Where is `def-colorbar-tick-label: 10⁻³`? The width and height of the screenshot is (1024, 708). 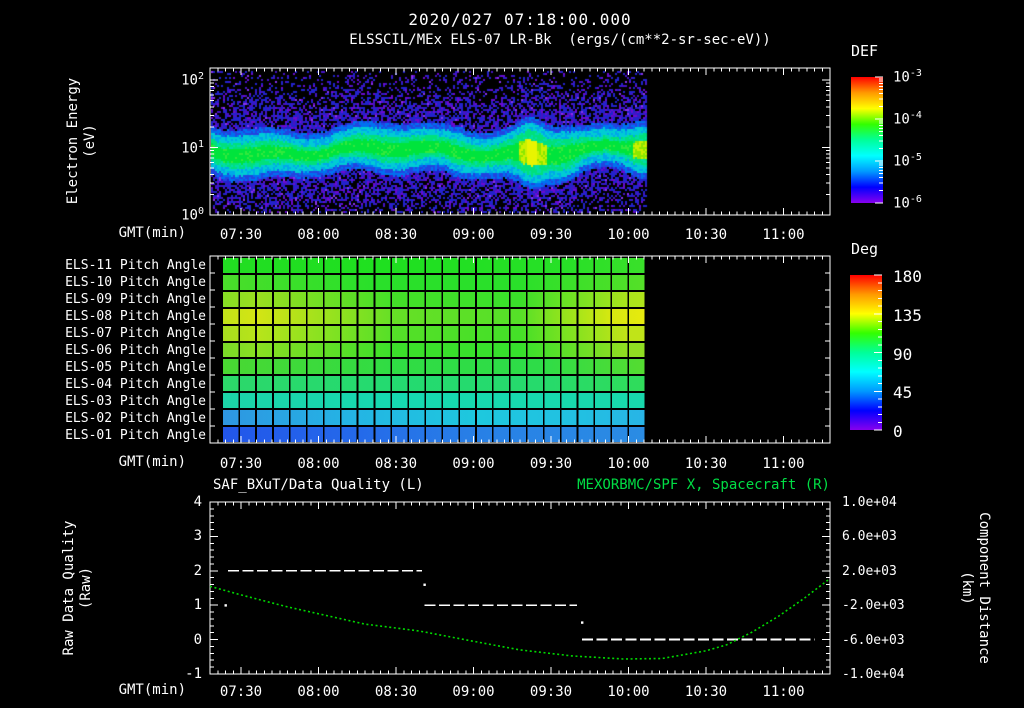
def-colorbar-tick-label: 10⁻³ is located at coordinates (907, 77).